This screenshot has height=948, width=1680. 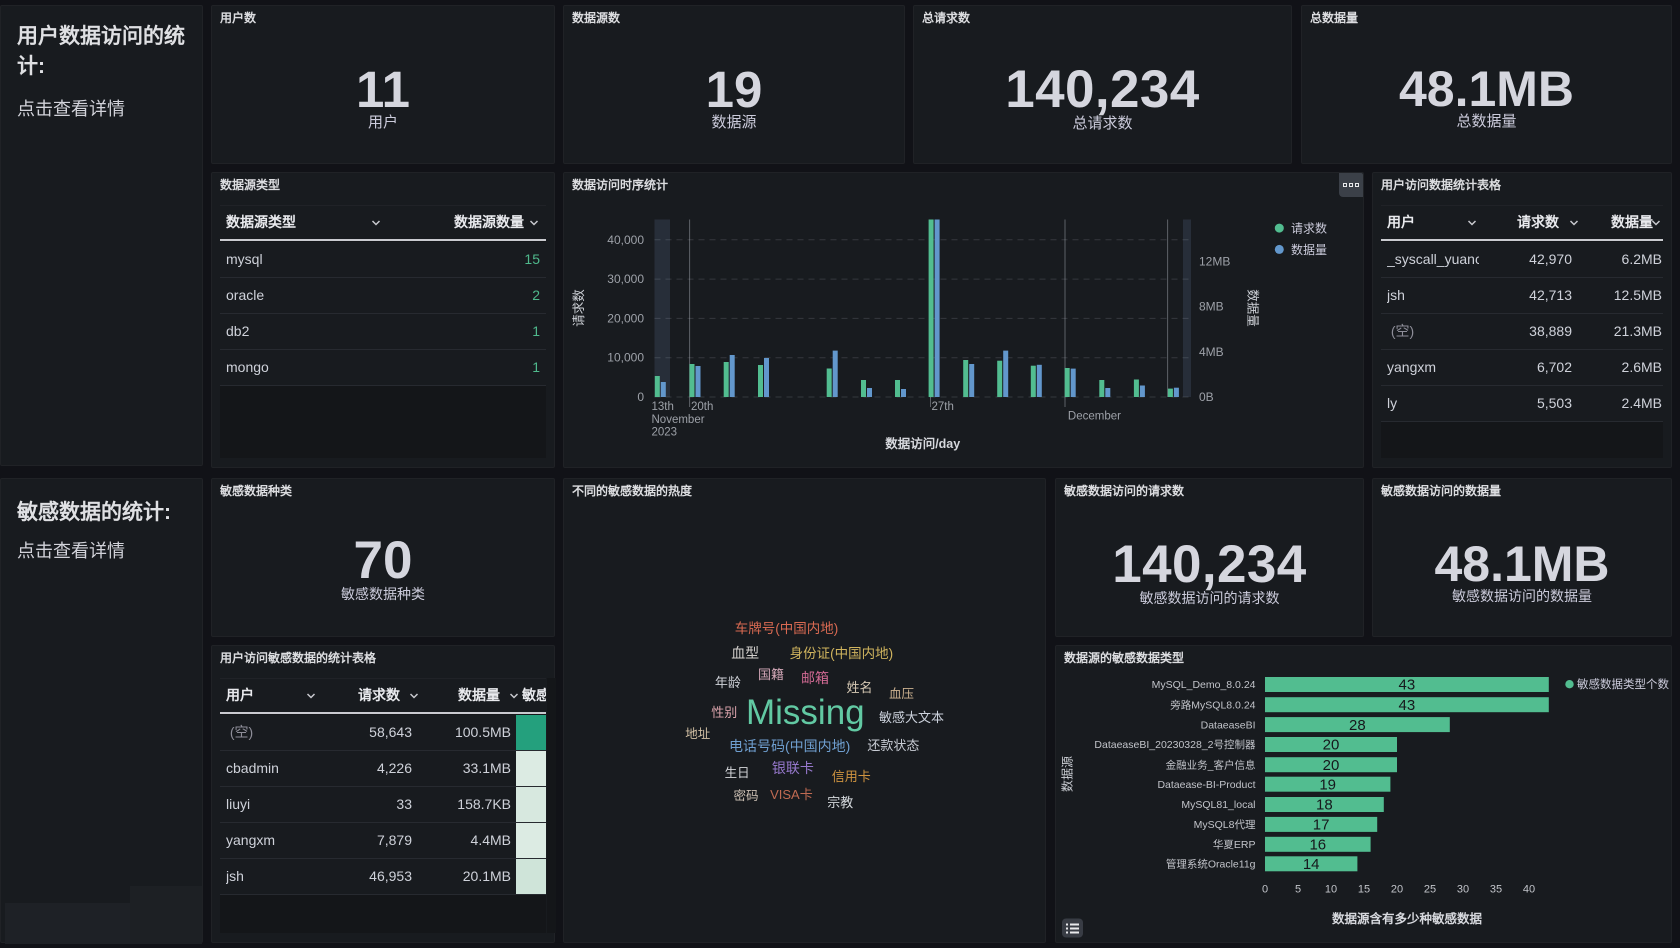 I want to click on svg-text: 华夏ERP, so click(x=1234, y=844).